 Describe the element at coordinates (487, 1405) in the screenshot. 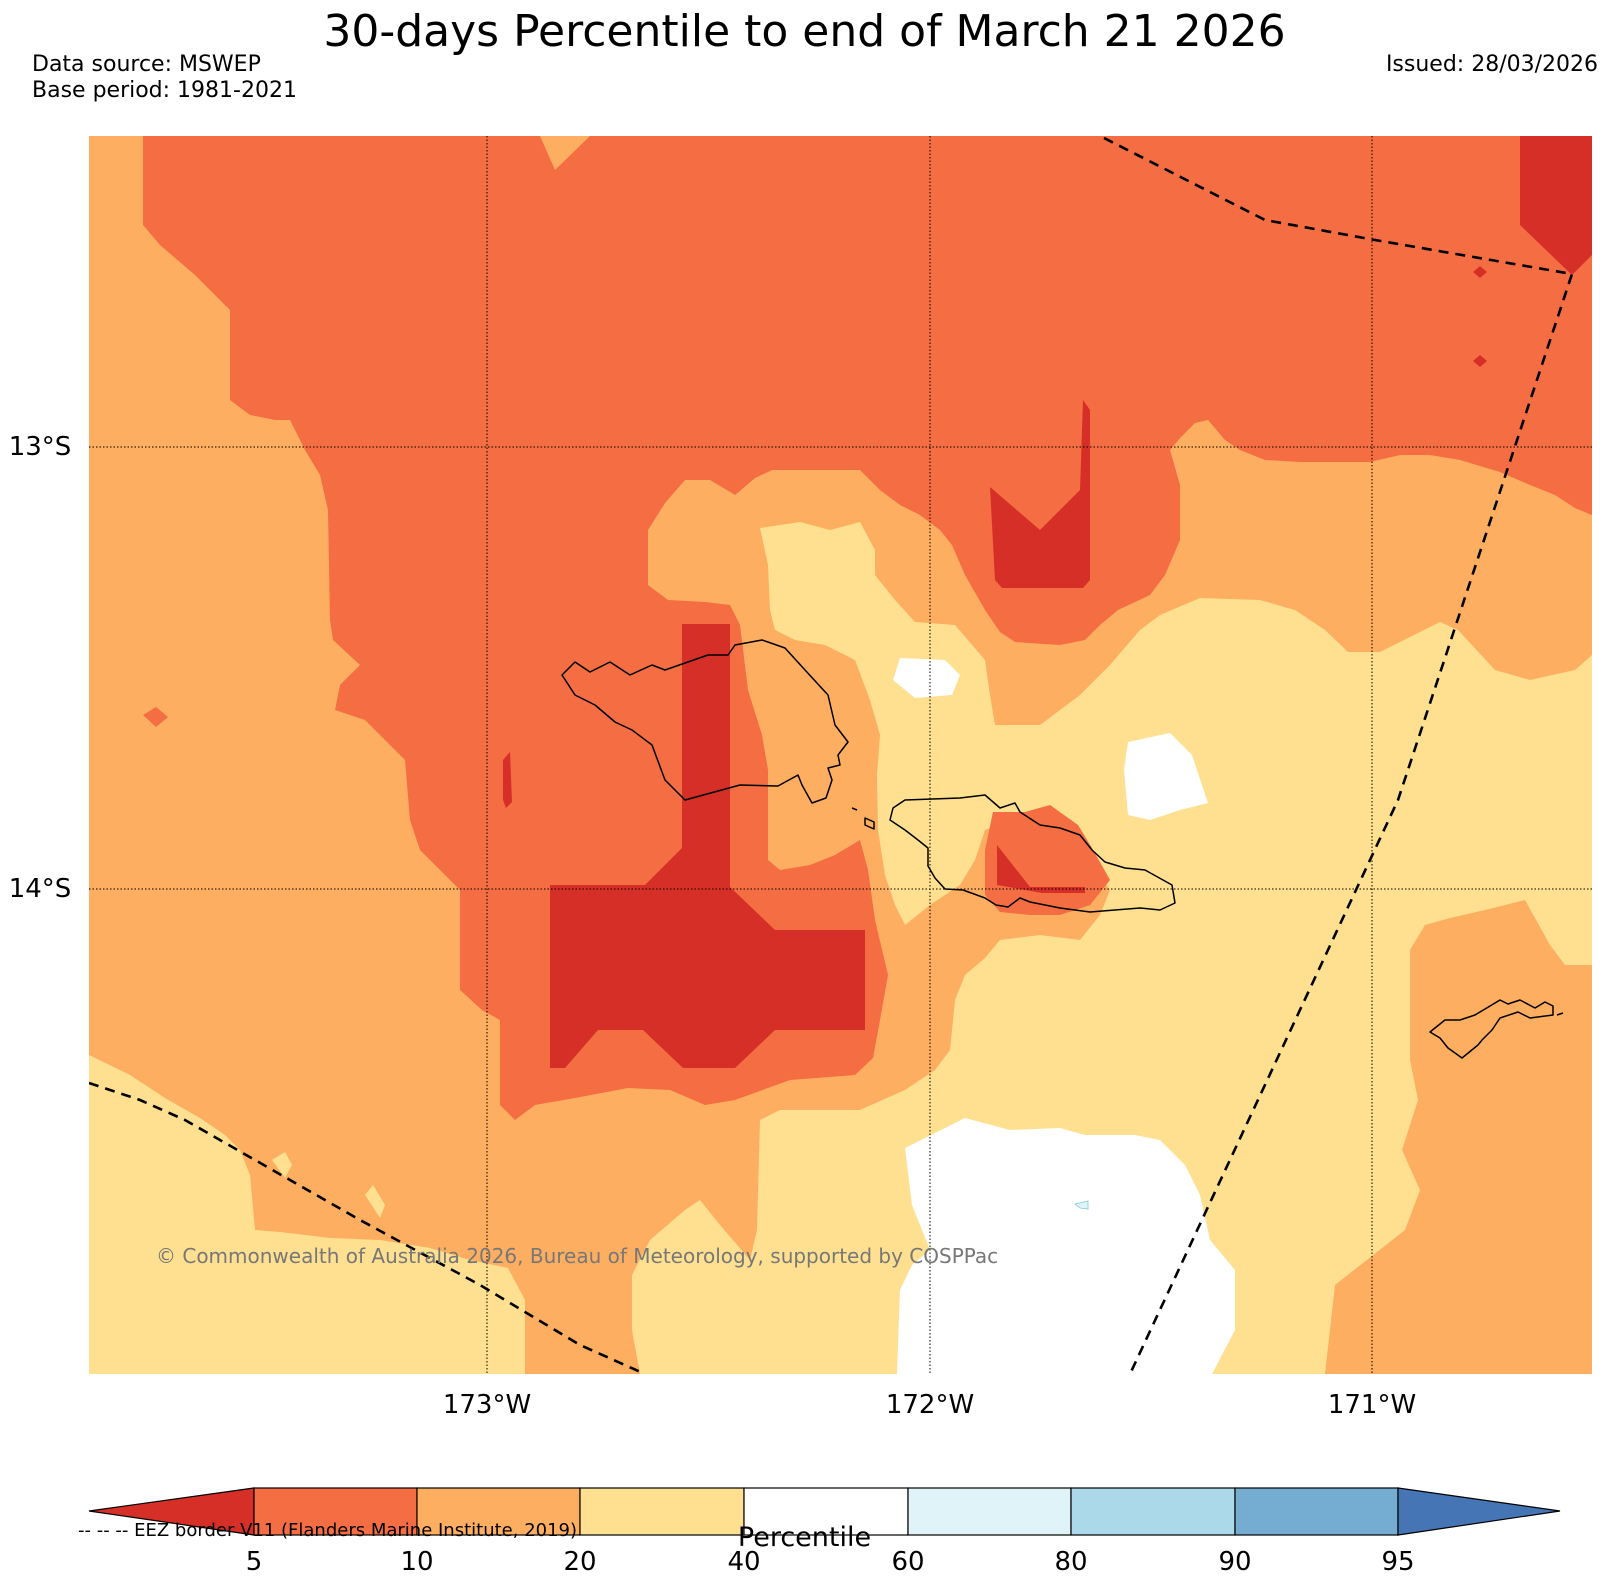

I see `lon-label: 173°W` at that location.